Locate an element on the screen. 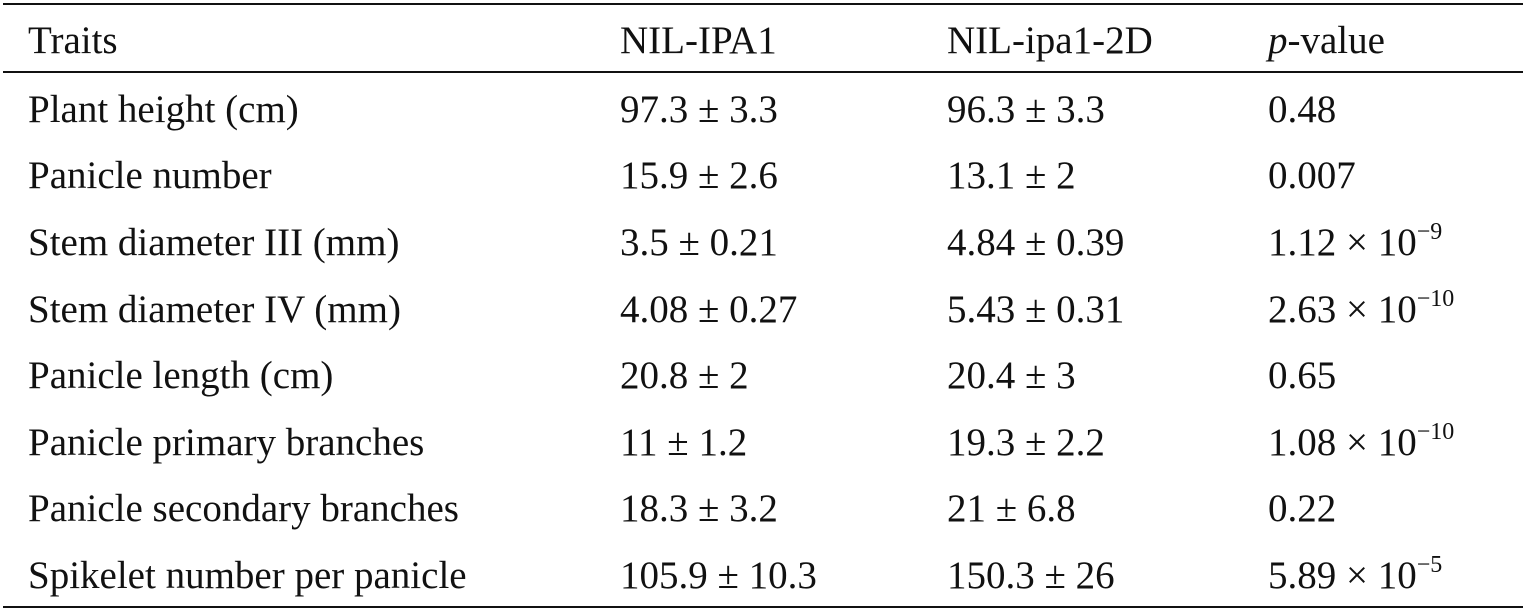 Image resolution: width=1526 pixels, height=612 pixels. nil-ipa1-cell: 3.5 ± 0.21 is located at coordinates (699, 242).